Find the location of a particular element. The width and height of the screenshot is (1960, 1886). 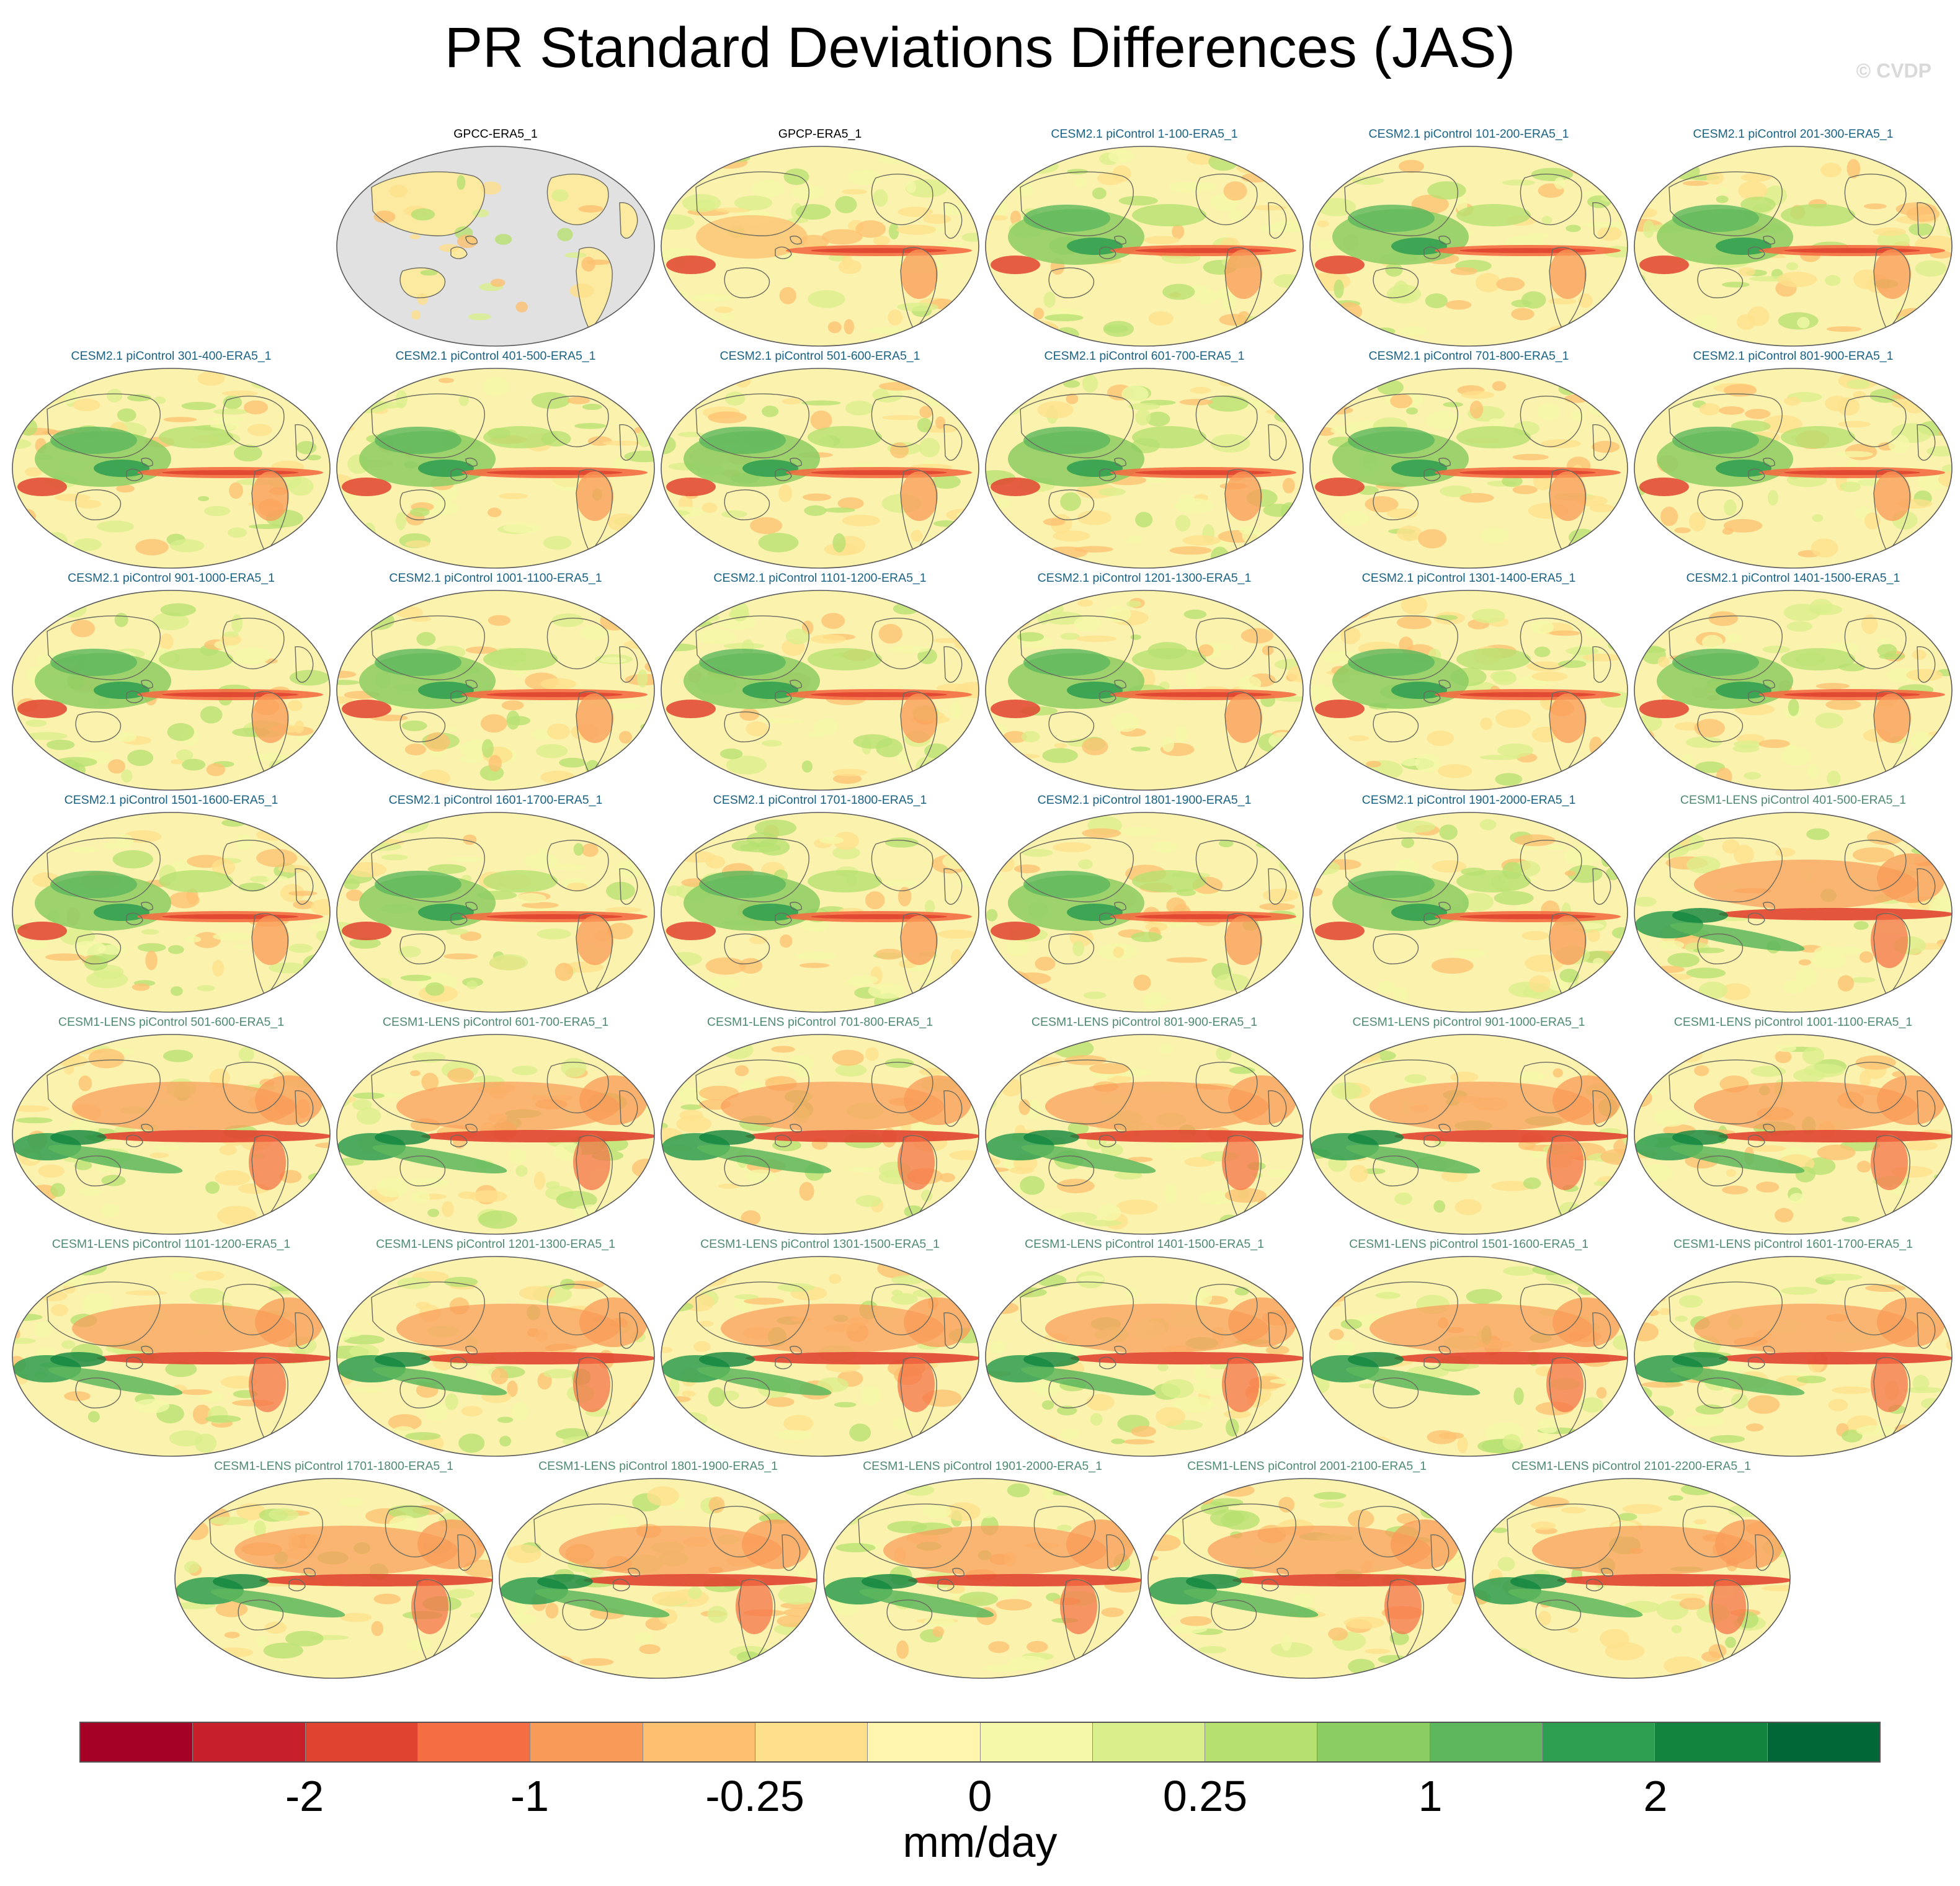

map-panel: CESM1-LENS piControl 1601-1700-ERA5_1 is located at coordinates (1793, 1348).